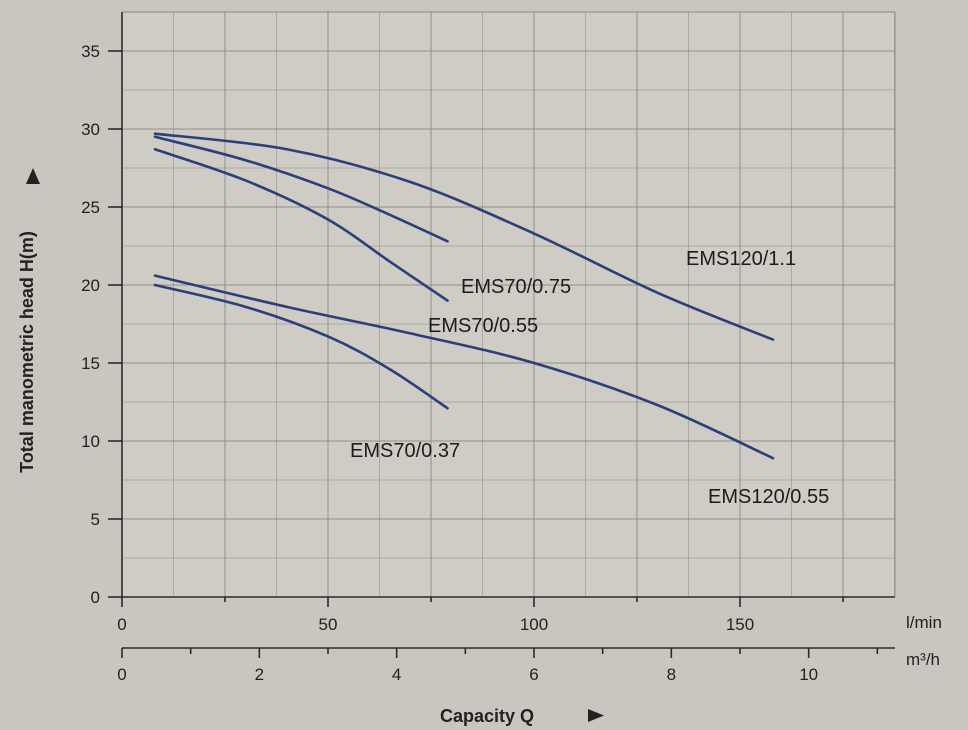 Image resolution: width=968 pixels, height=730 pixels. Describe the element at coordinates (259, 674) in the screenshot. I see `x-tick-label-secondary: 2` at that location.